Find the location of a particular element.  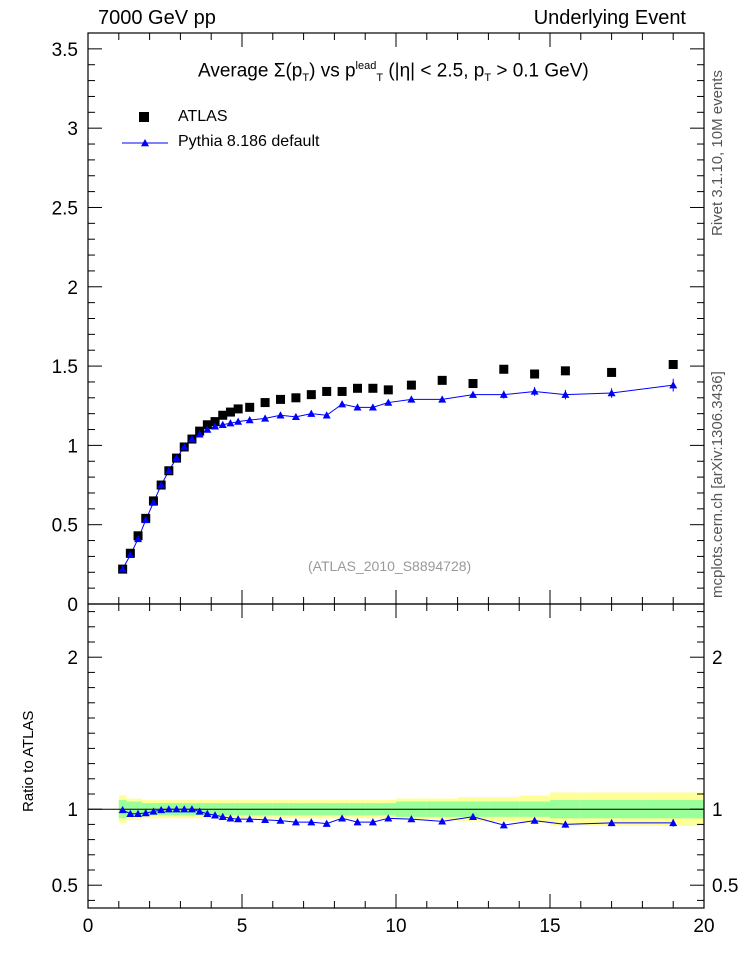

ratio-mc-line is located at coordinates (398, 817).